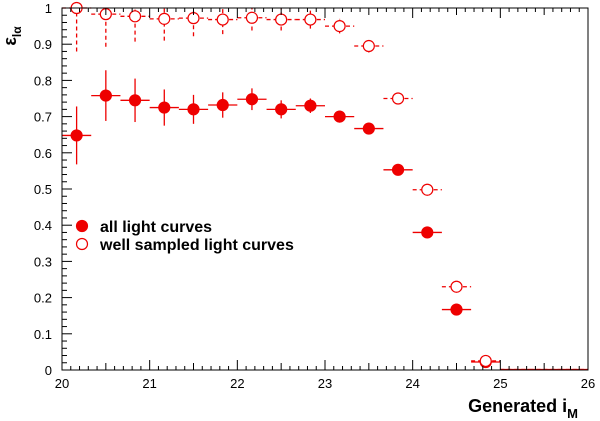  I want to click on x-tick-label: 22, so click(237, 383).